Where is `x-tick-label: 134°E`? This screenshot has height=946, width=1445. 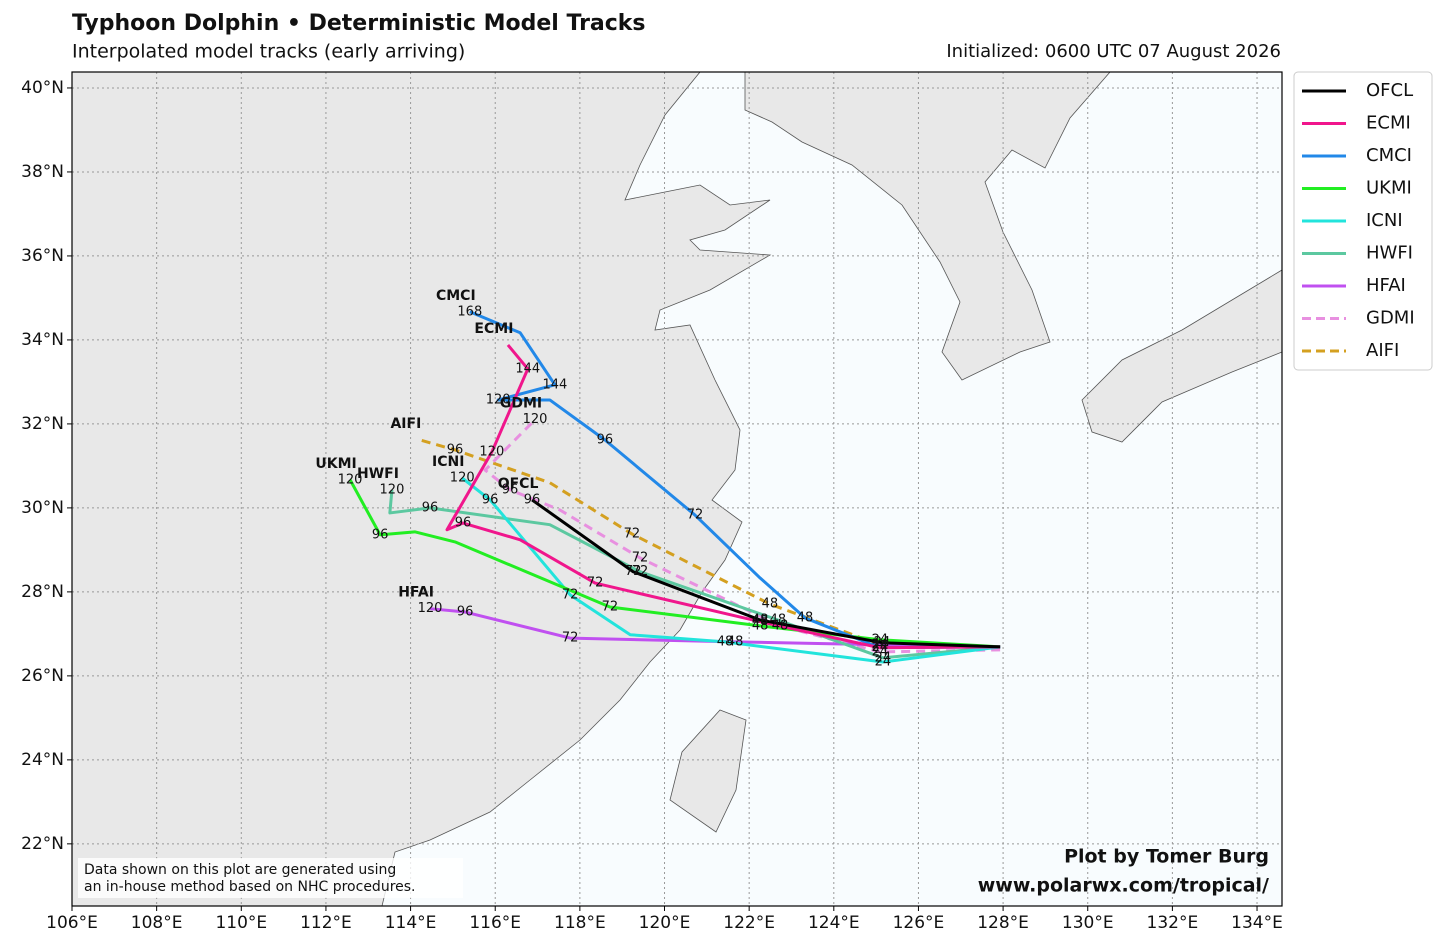 x-tick-label: 134°E is located at coordinates (1257, 923).